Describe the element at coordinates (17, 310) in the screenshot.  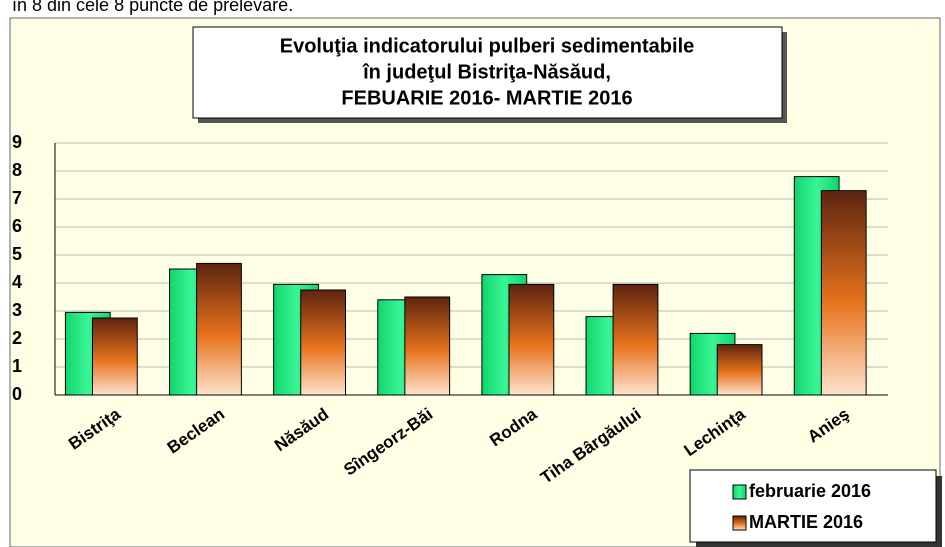
I see `y-tick-label: 3` at that location.